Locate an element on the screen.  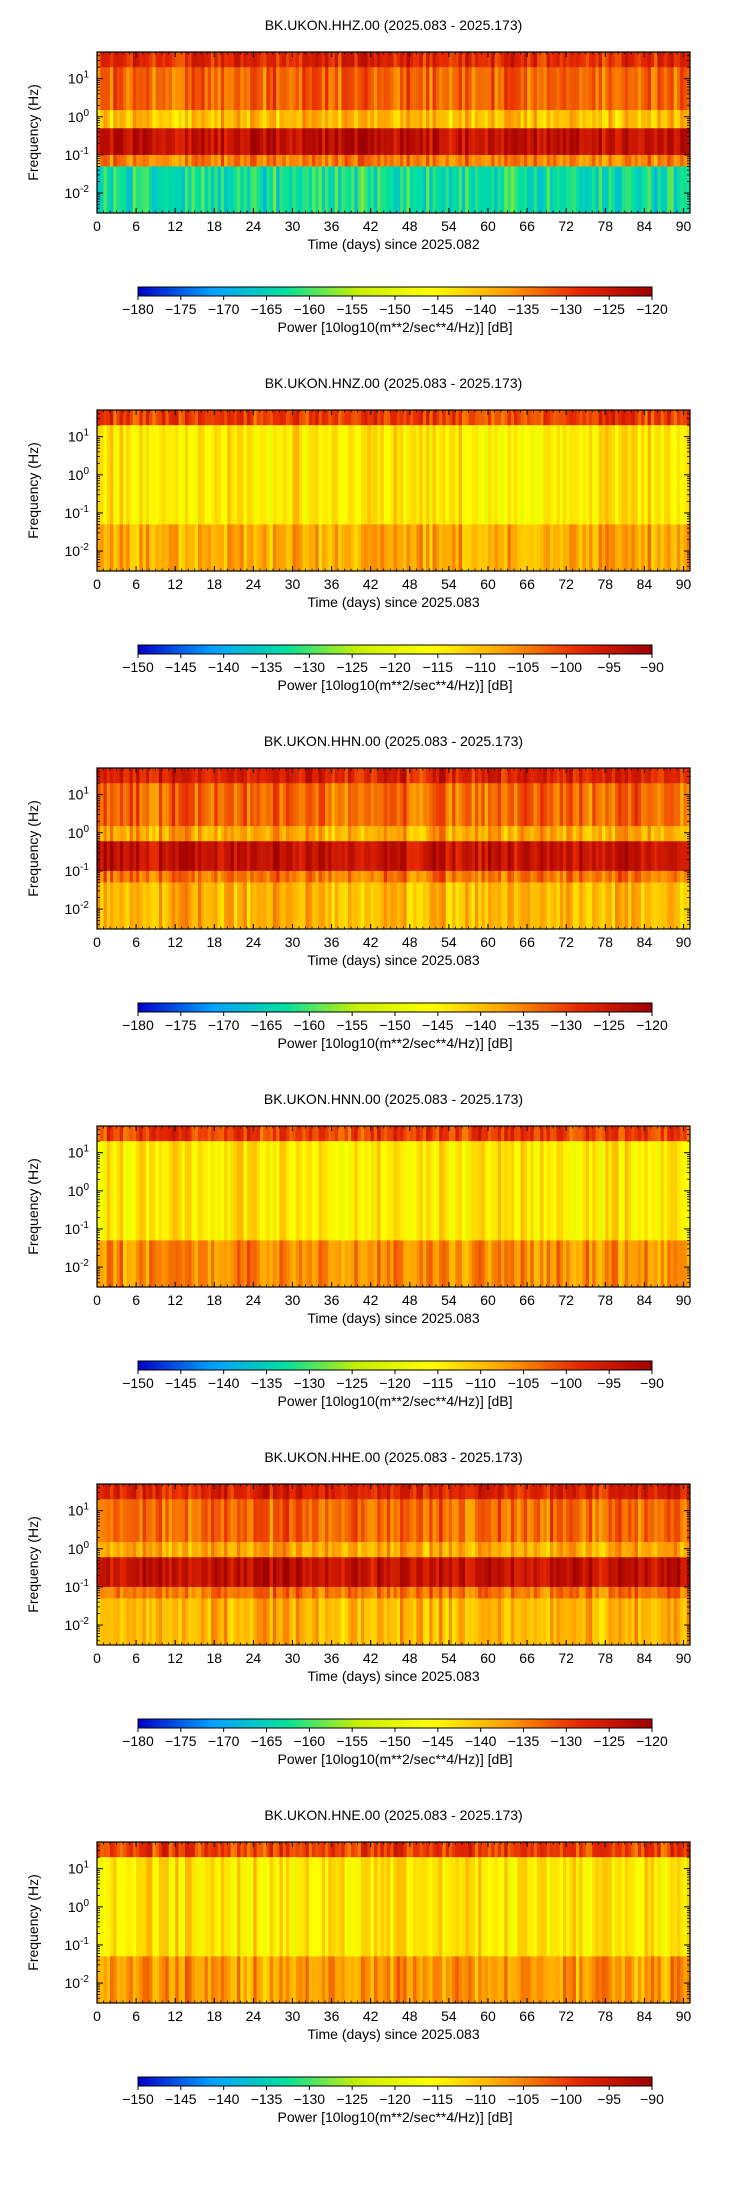
colorbar-tick-label: −95 is located at coordinates (609, 1383).